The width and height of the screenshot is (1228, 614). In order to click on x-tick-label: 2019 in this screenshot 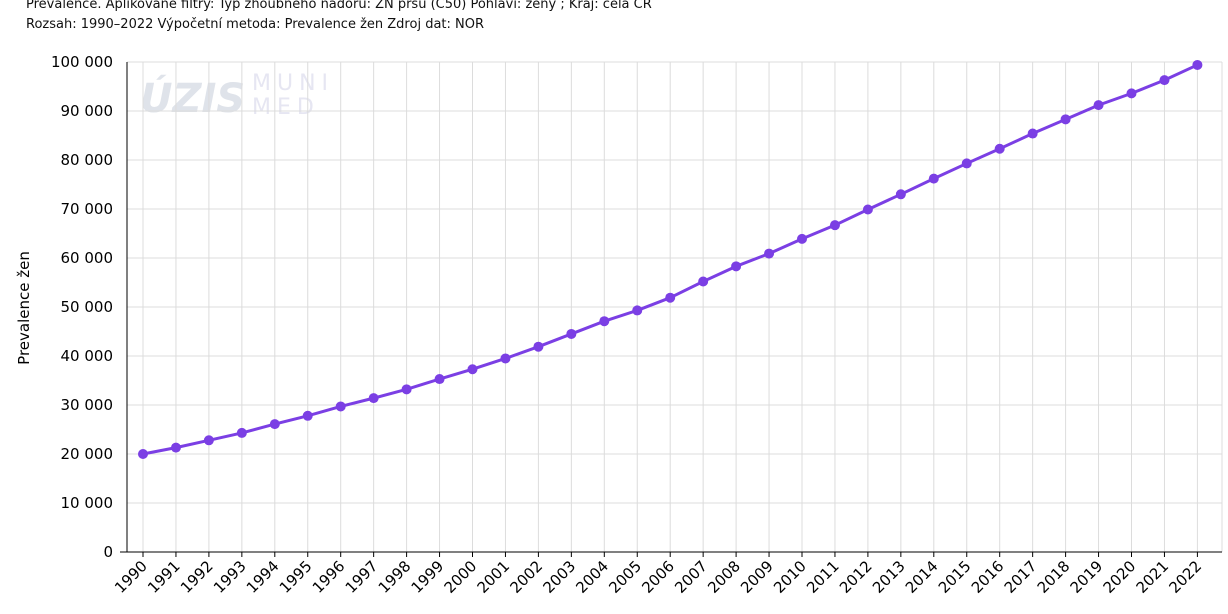, I will do `click(1087, 577)`.